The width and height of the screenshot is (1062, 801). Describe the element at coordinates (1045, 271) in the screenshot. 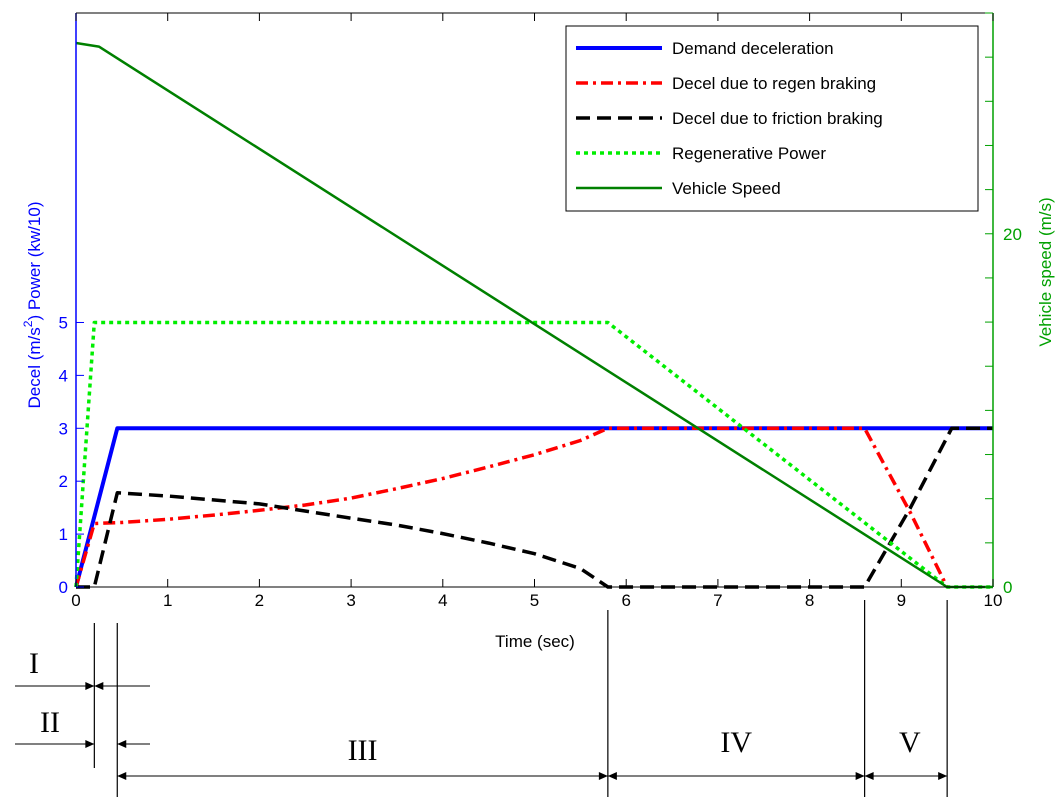

I see `right-y-axis-title: Vehicle speed (m/s)` at that location.